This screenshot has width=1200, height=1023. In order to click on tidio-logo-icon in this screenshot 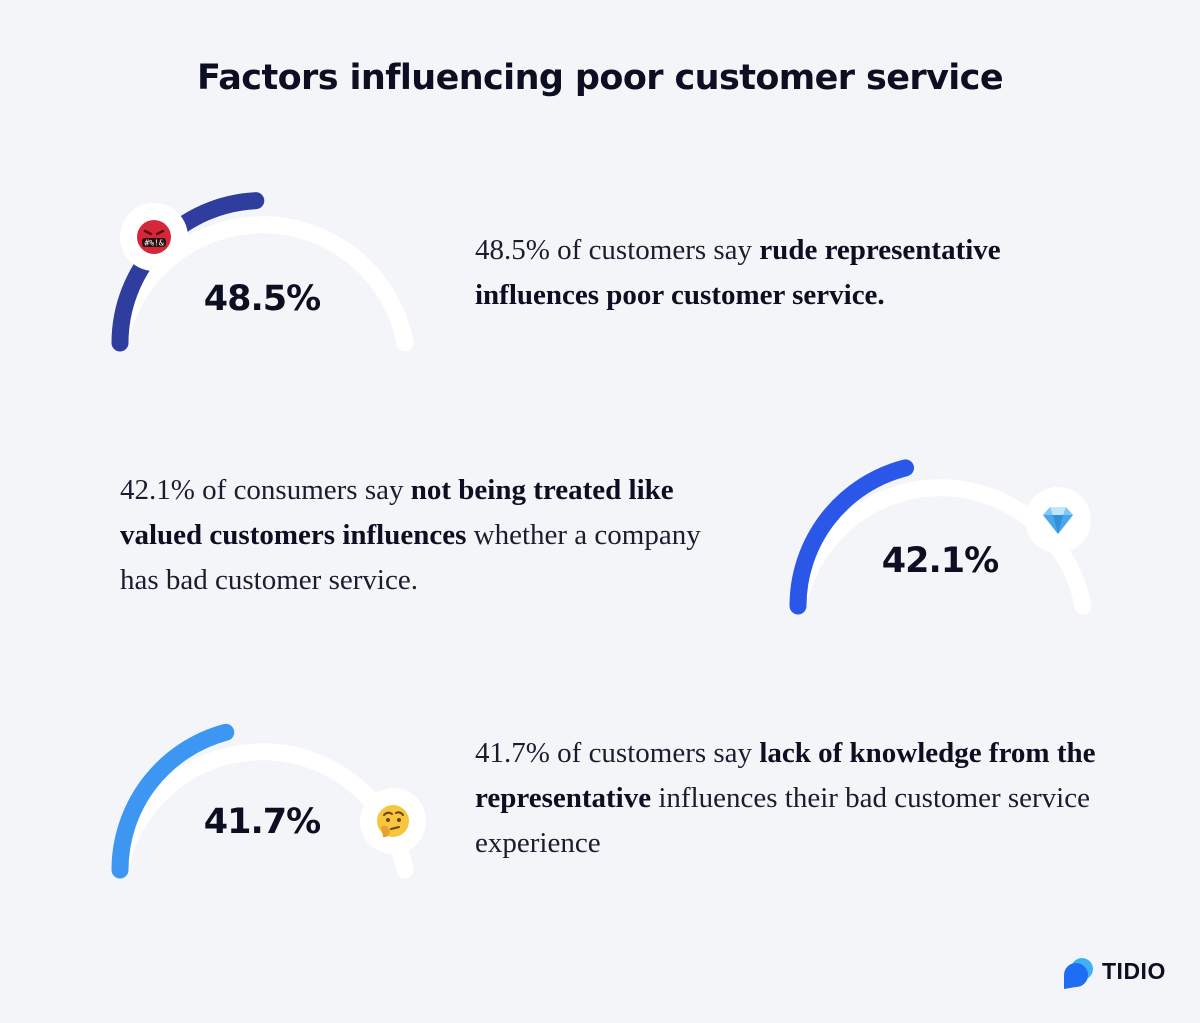, I will do `click(1078, 973)`.